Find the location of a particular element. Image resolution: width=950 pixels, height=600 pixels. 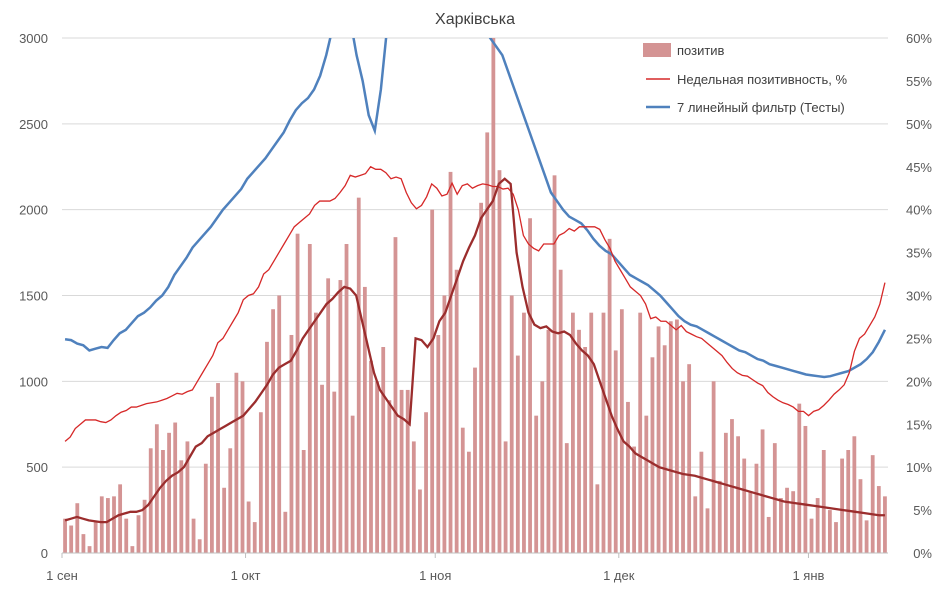

y-right-tick-label: 0% is located at coordinates (922, 553).